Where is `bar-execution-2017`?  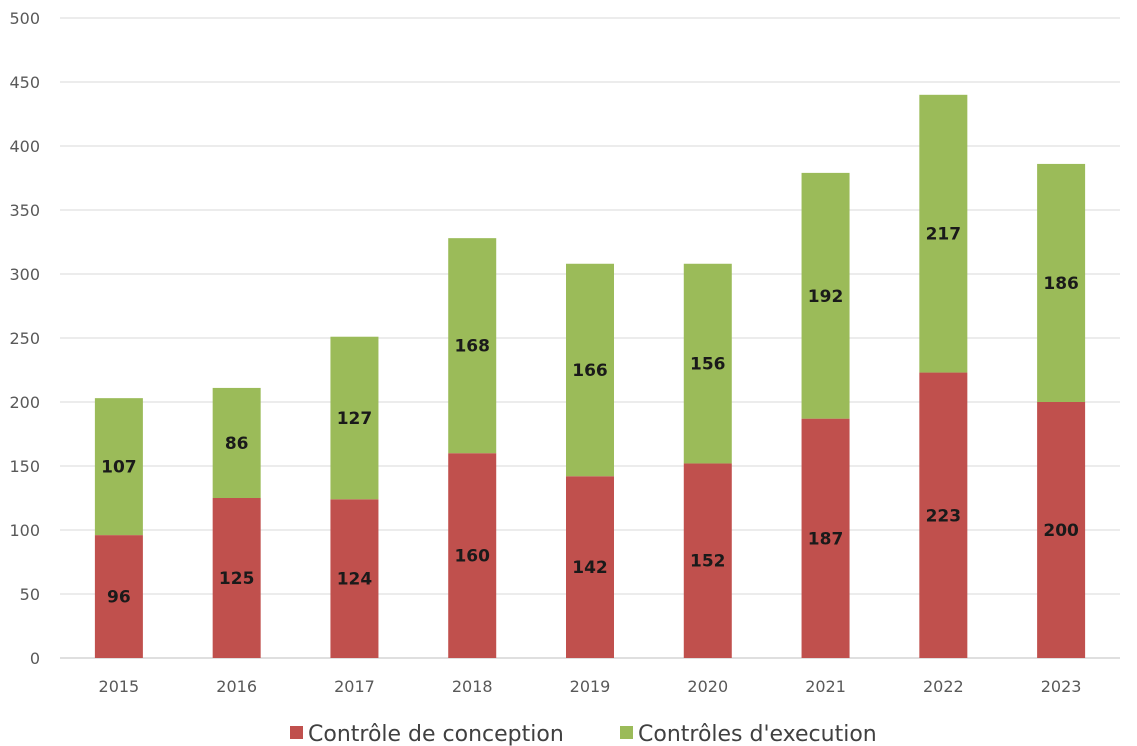
bar-execution-2017 is located at coordinates (354, 418).